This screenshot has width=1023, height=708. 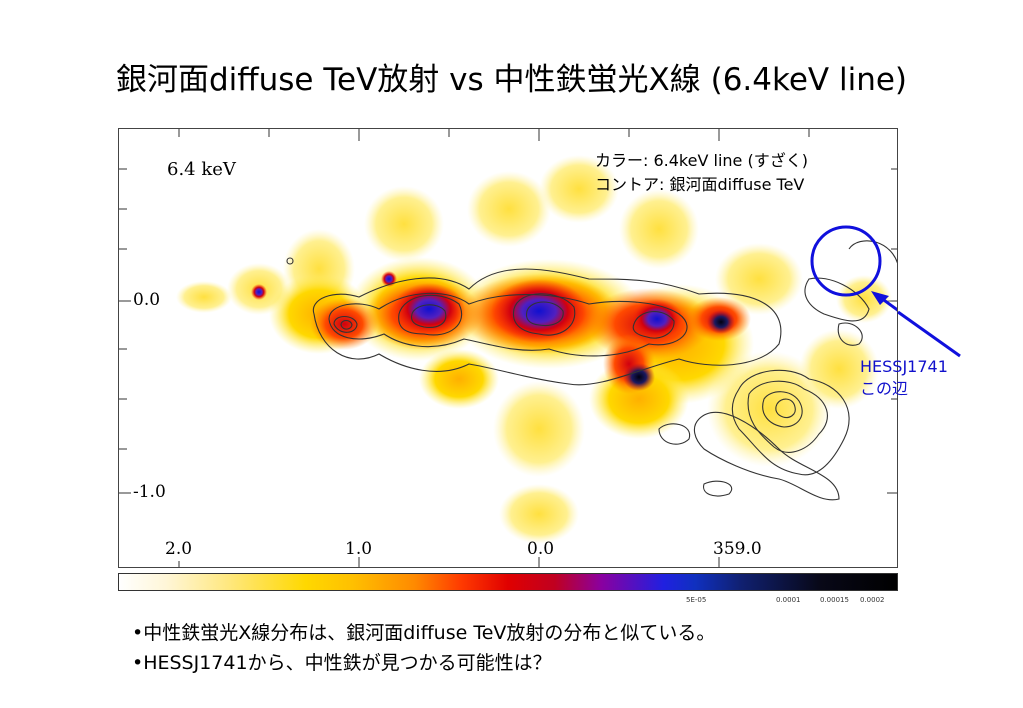 What do you see at coordinates (737, 549) in the screenshot?
I see `x-tick-label: 359.0` at bounding box center [737, 549].